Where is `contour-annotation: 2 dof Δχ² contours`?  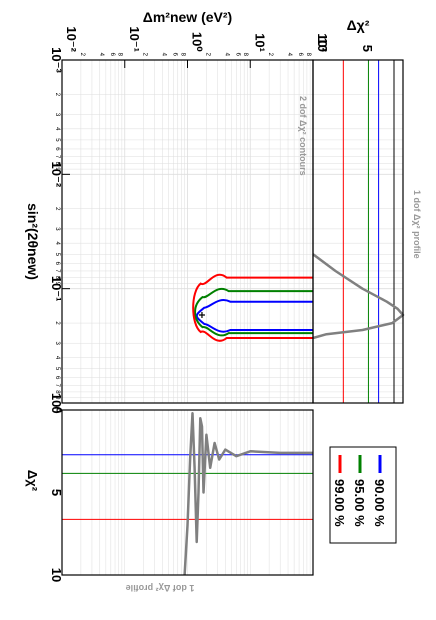
contour-annotation: 2 dof Δχ² contours is located at coordinates (303, 136).